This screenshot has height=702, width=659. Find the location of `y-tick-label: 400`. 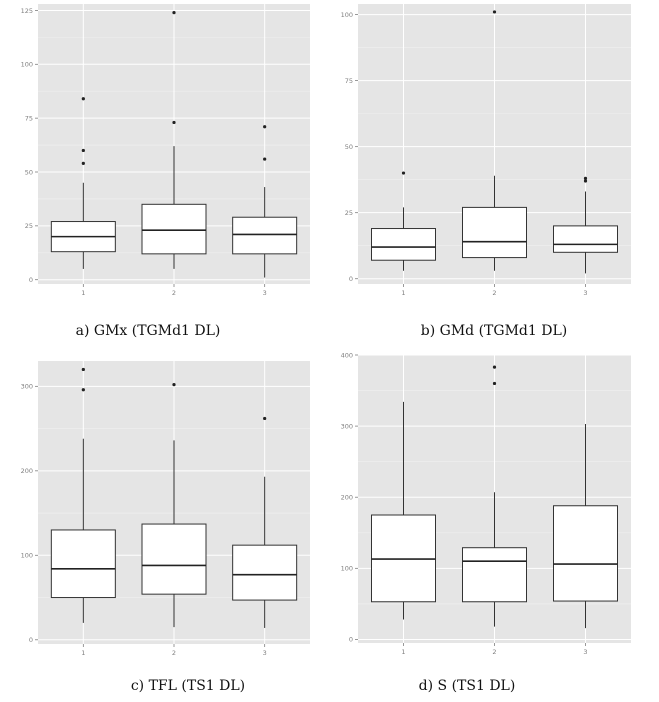

y-tick-label: 400 is located at coordinates (347, 355).